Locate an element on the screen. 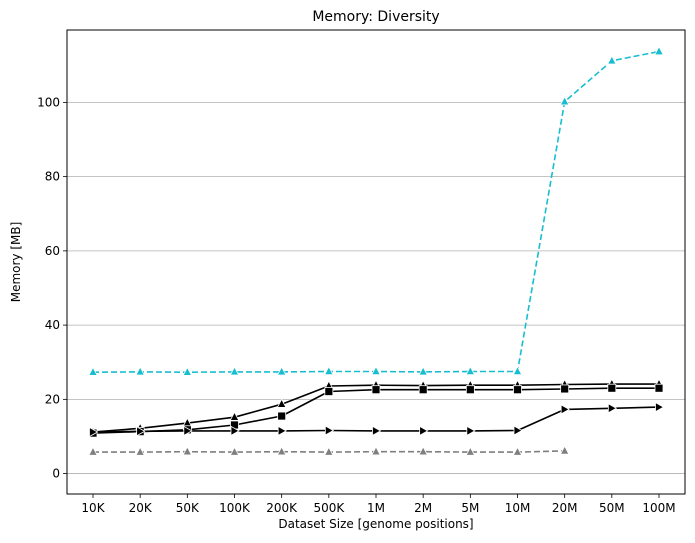 The width and height of the screenshot is (695, 543). x-tick-label: 50K is located at coordinates (188, 508).